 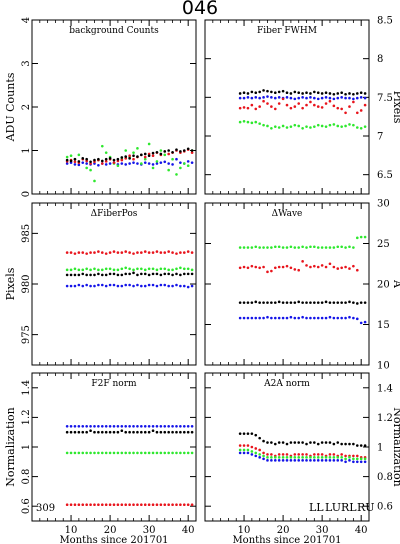 I want to click on wave-title: ΔWave, so click(x=287, y=214).